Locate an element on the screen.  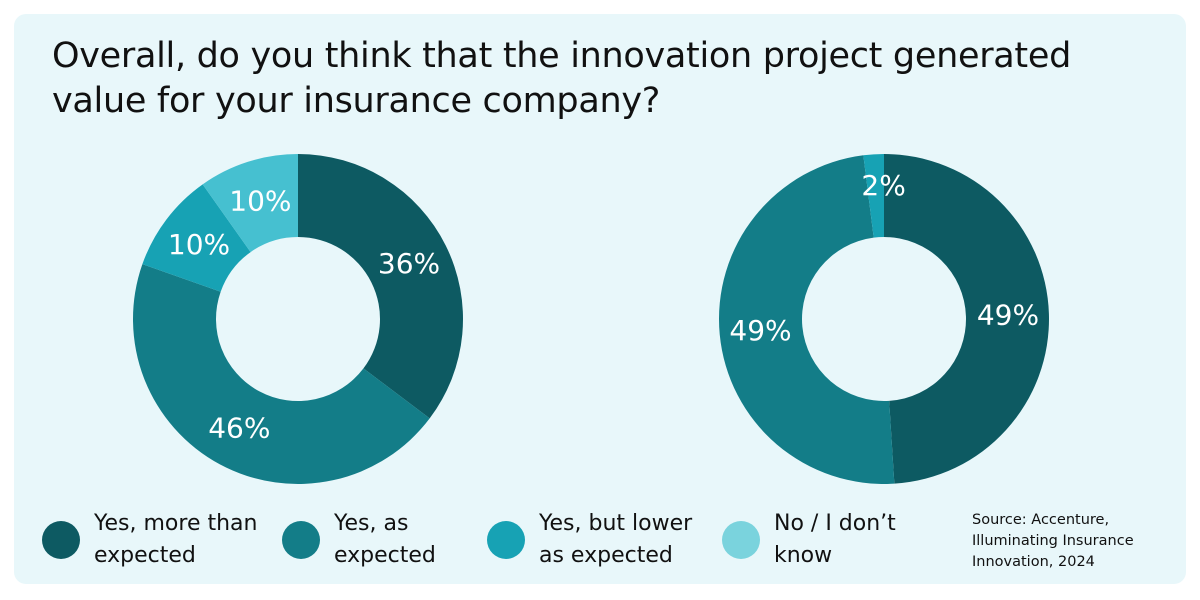
data-label: 36% is located at coordinates (409, 263).